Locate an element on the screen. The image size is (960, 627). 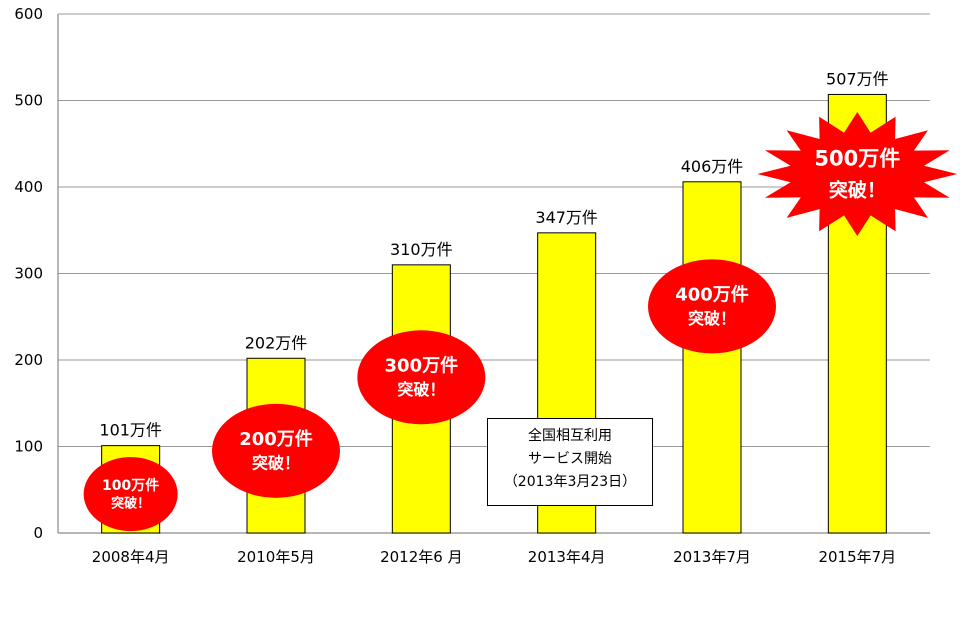
data-label: 202万件 is located at coordinates (276, 342).